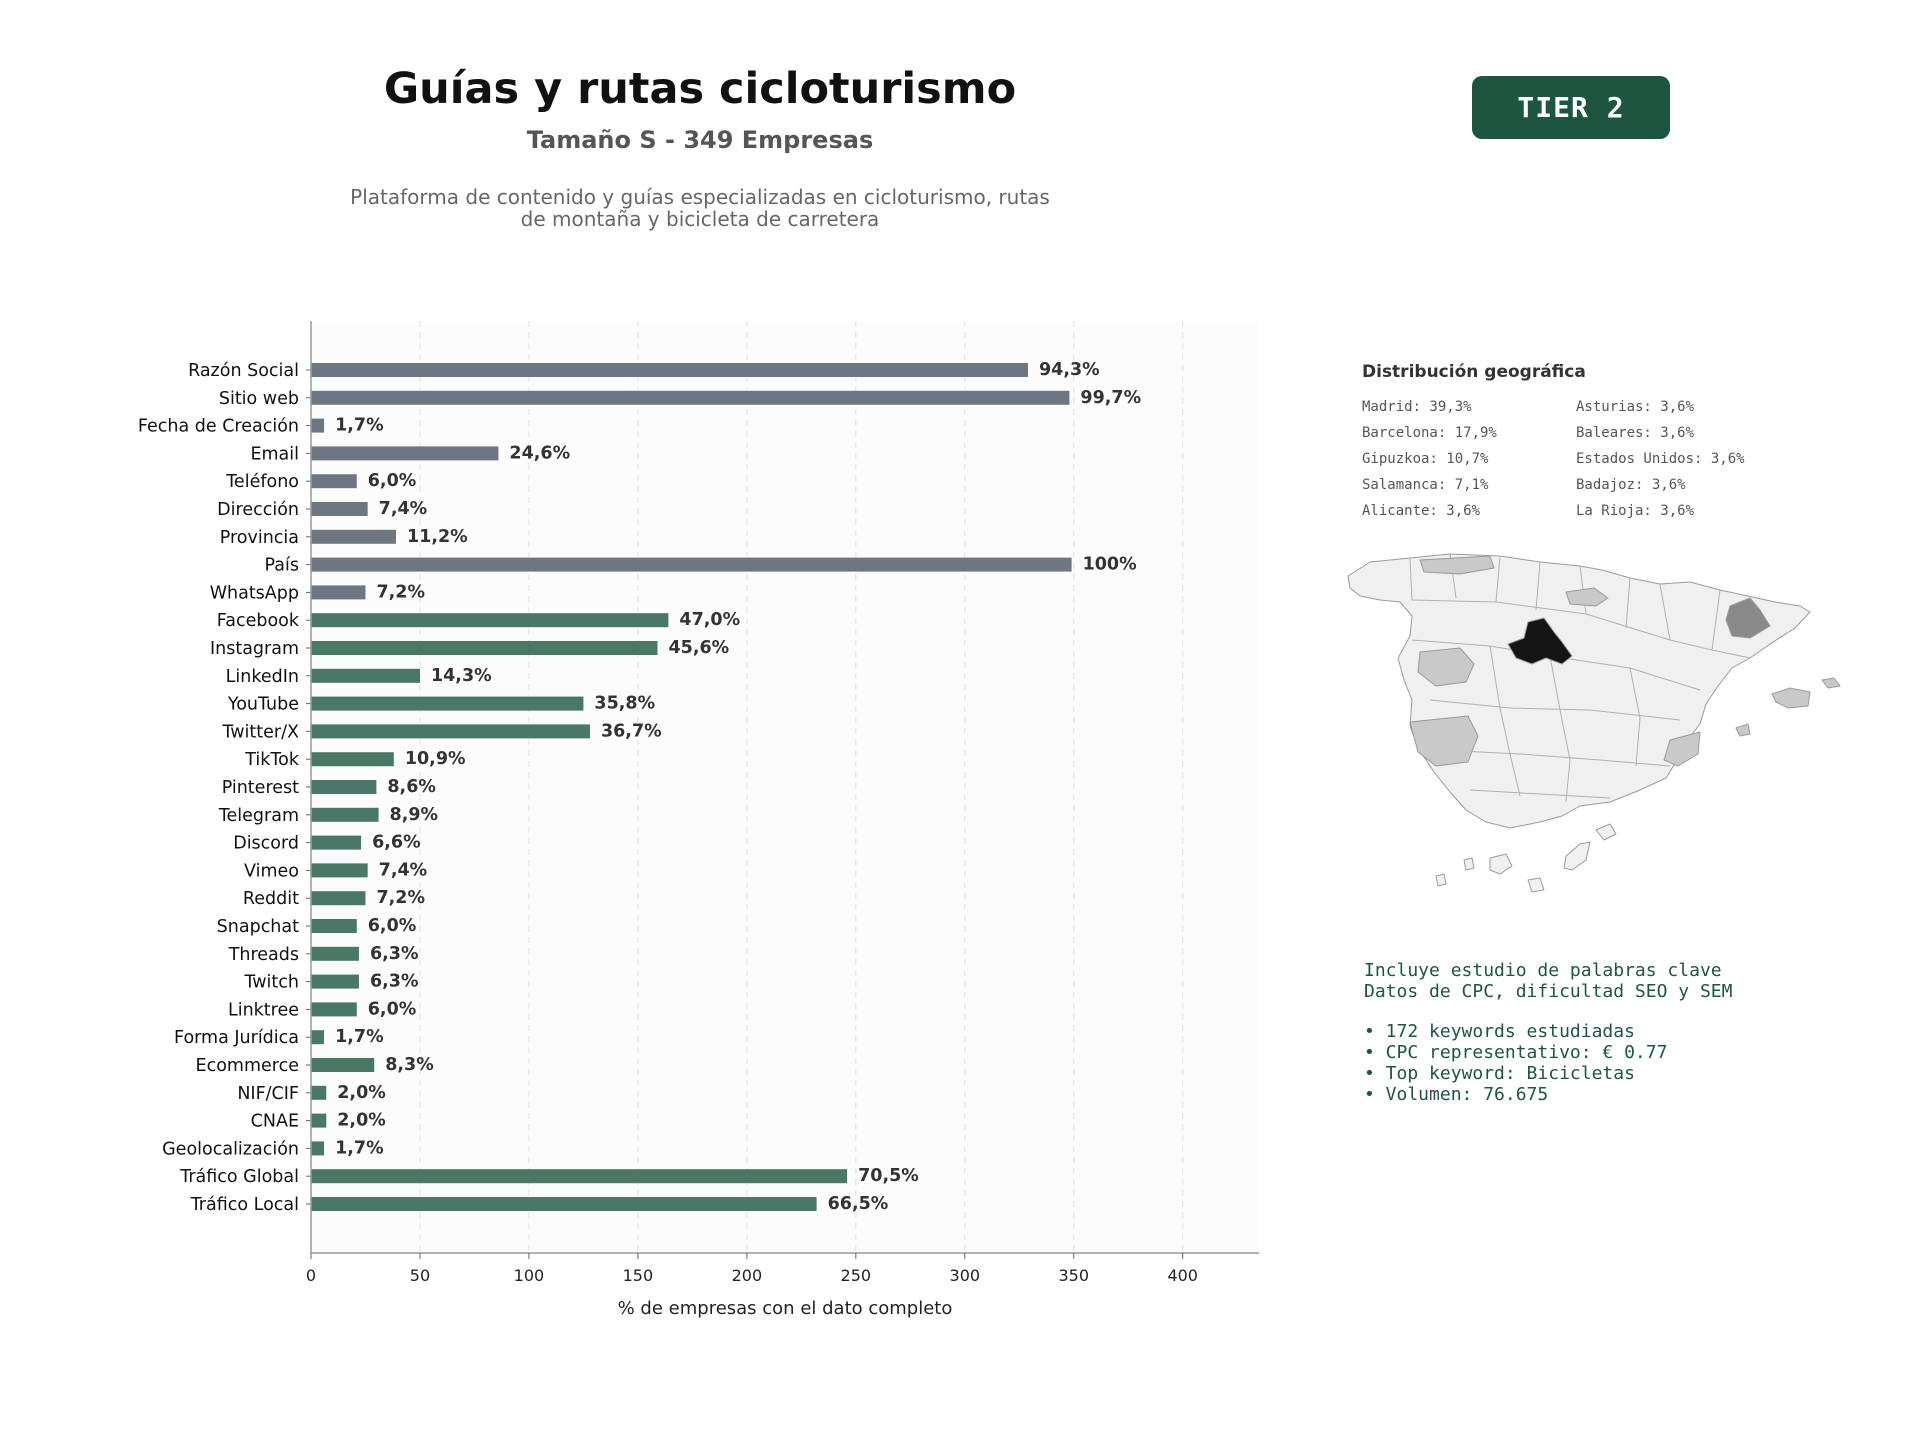  Describe the element at coordinates (965, 1275) in the screenshot. I see `x-tick-label: 300` at that location.